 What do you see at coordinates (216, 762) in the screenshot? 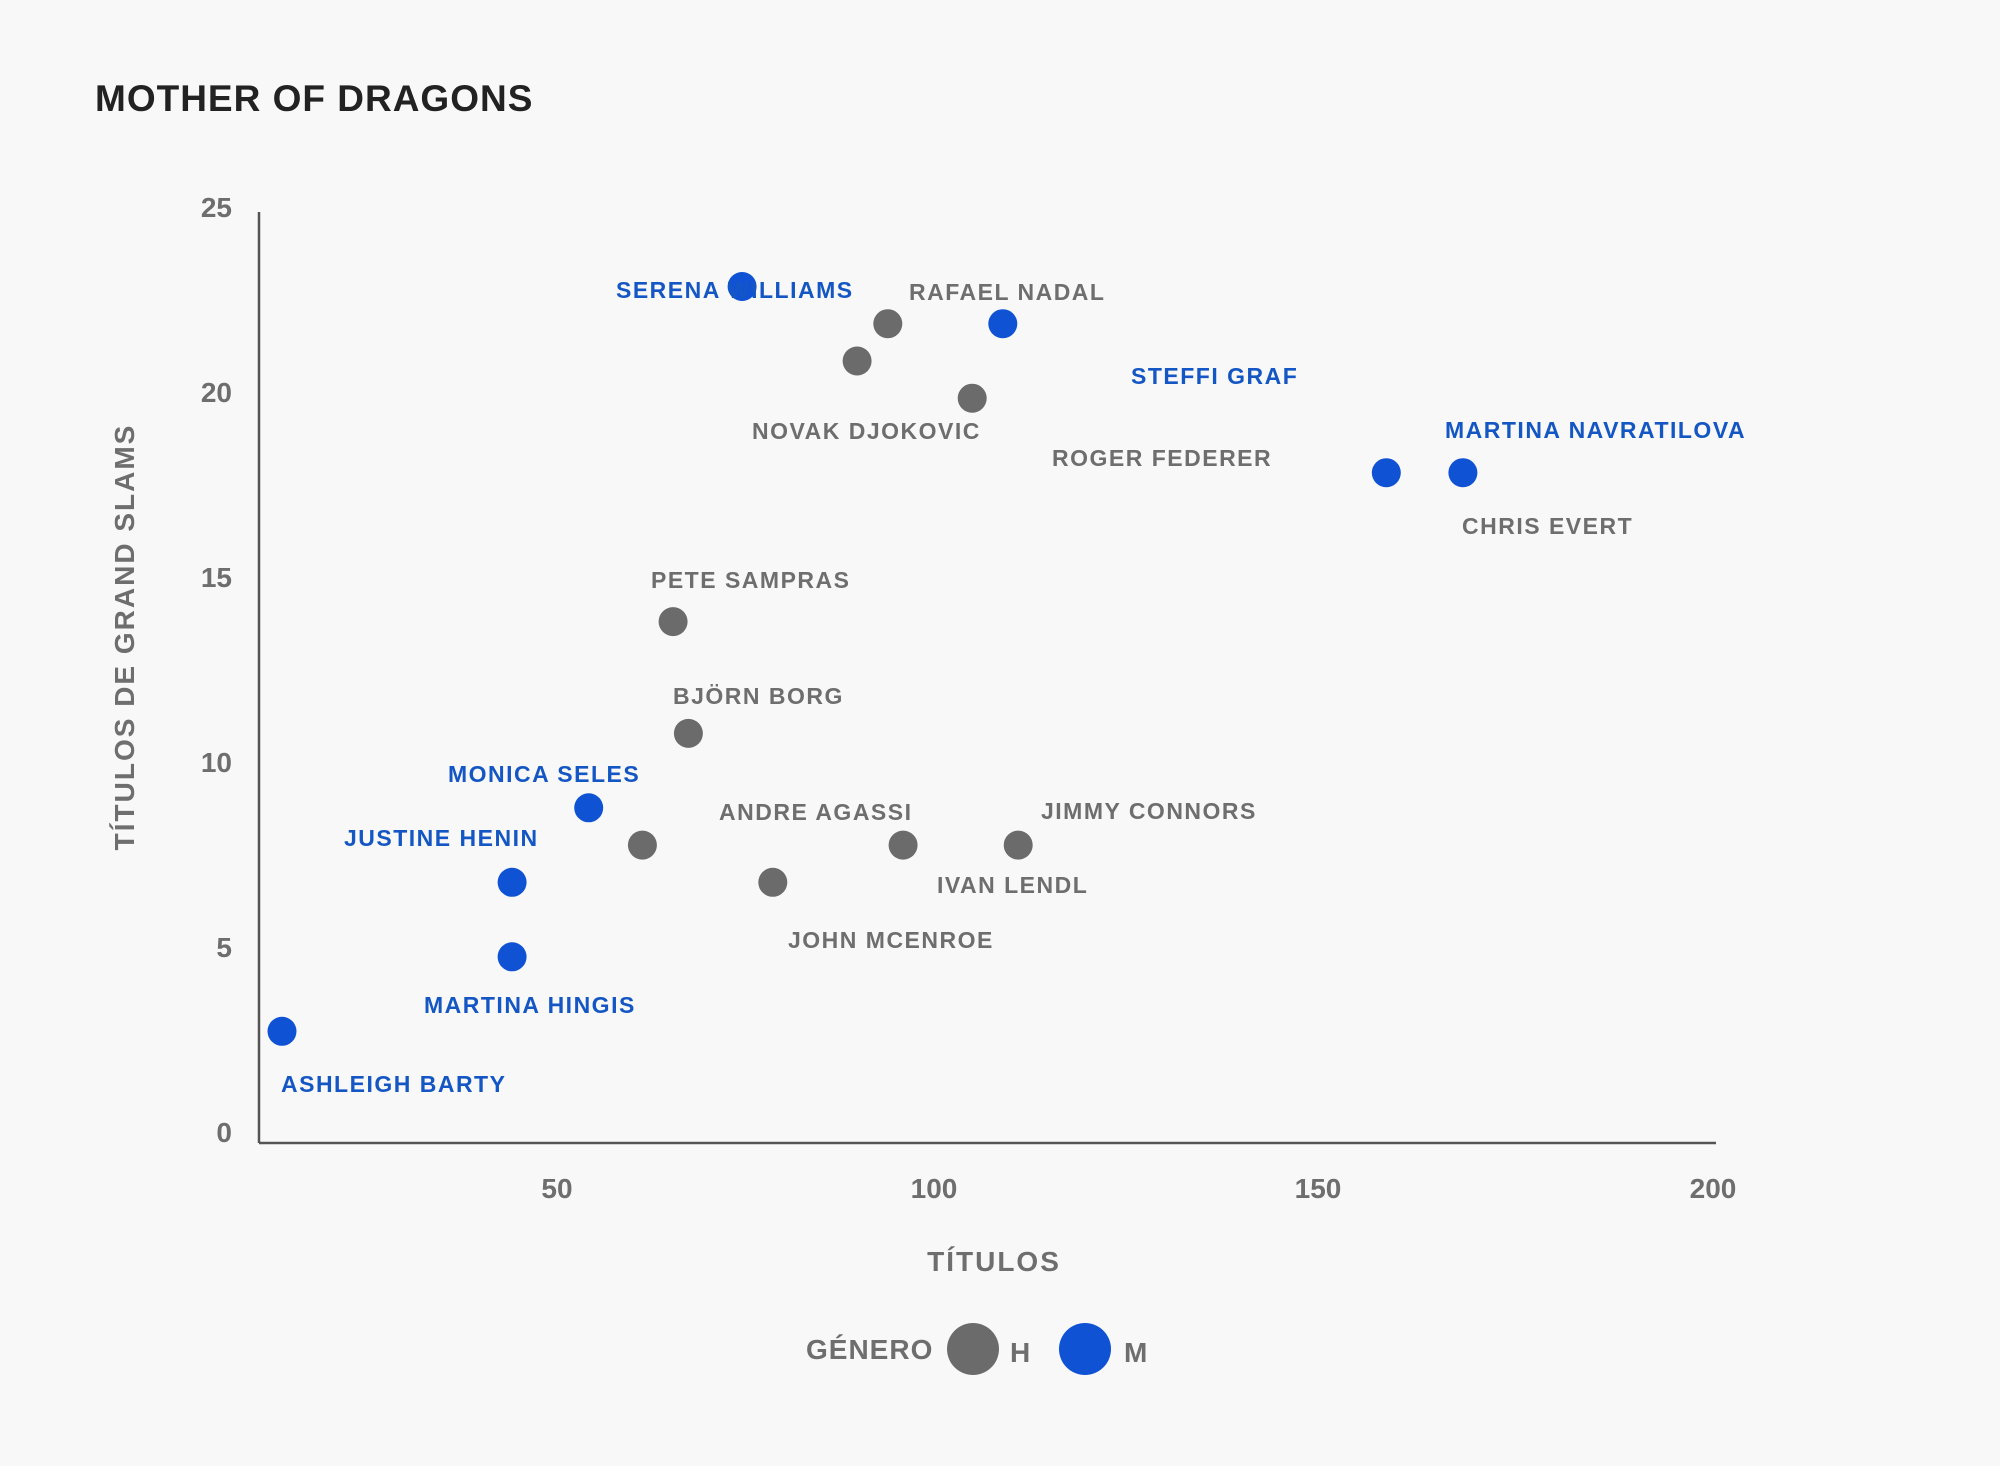
I see `y-tick-label: 10` at bounding box center [216, 762].